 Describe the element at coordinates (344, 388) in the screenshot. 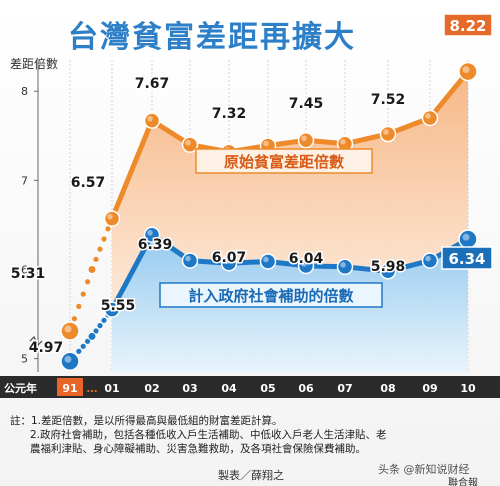

I see `x-tick-label: 07` at that location.